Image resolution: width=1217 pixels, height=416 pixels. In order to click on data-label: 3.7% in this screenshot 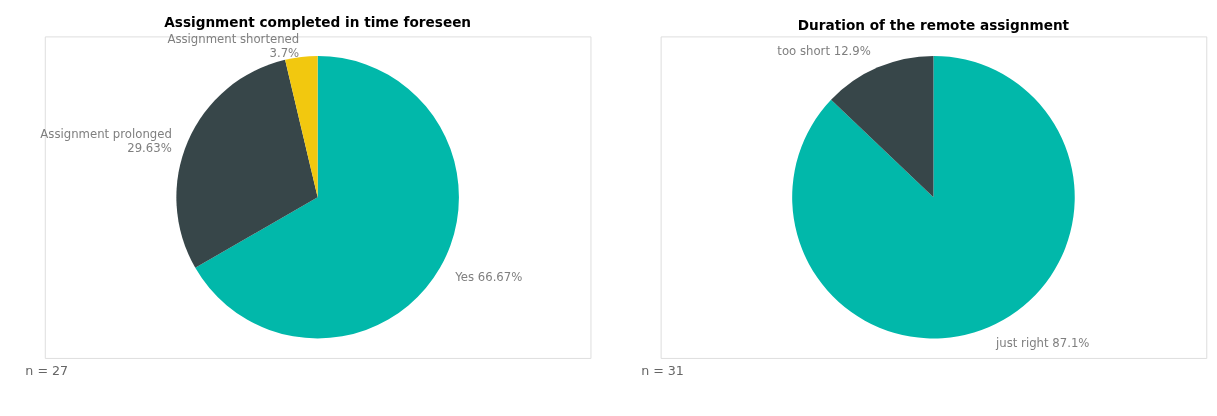, I will do `click(284, 52)`.